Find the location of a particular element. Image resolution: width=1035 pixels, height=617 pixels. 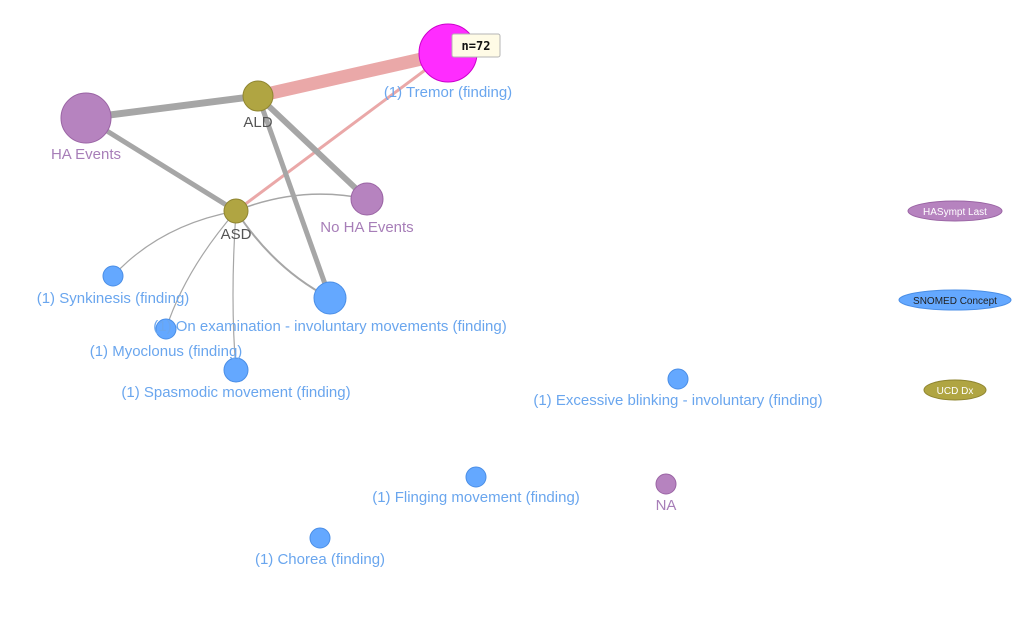

edge-ha-events-ald is located at coordinates (172, 107).